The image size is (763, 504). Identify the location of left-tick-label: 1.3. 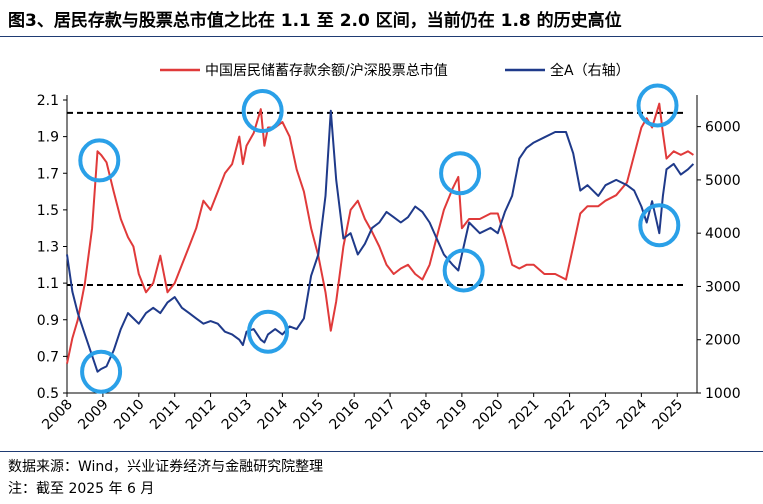
(48, 248).